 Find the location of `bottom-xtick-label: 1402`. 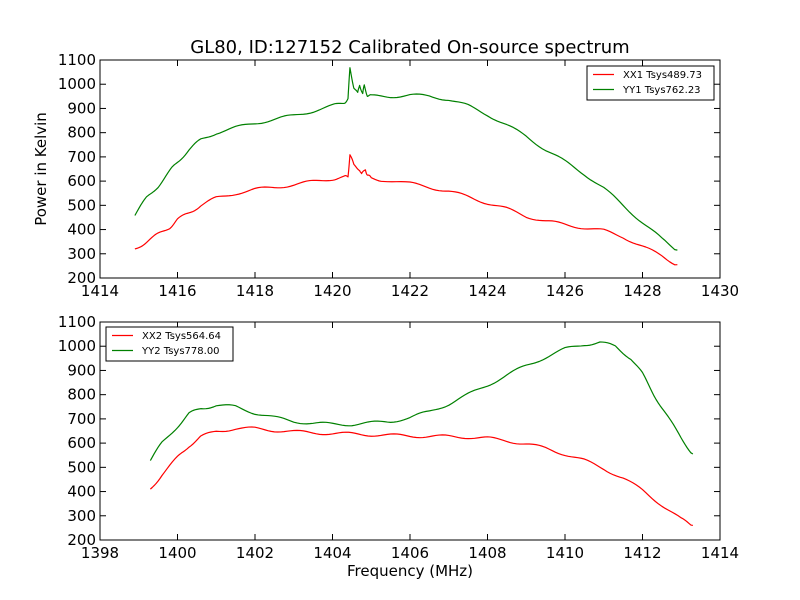

bottom-xtick-label: 1402 is located at coordinates (255, 553).